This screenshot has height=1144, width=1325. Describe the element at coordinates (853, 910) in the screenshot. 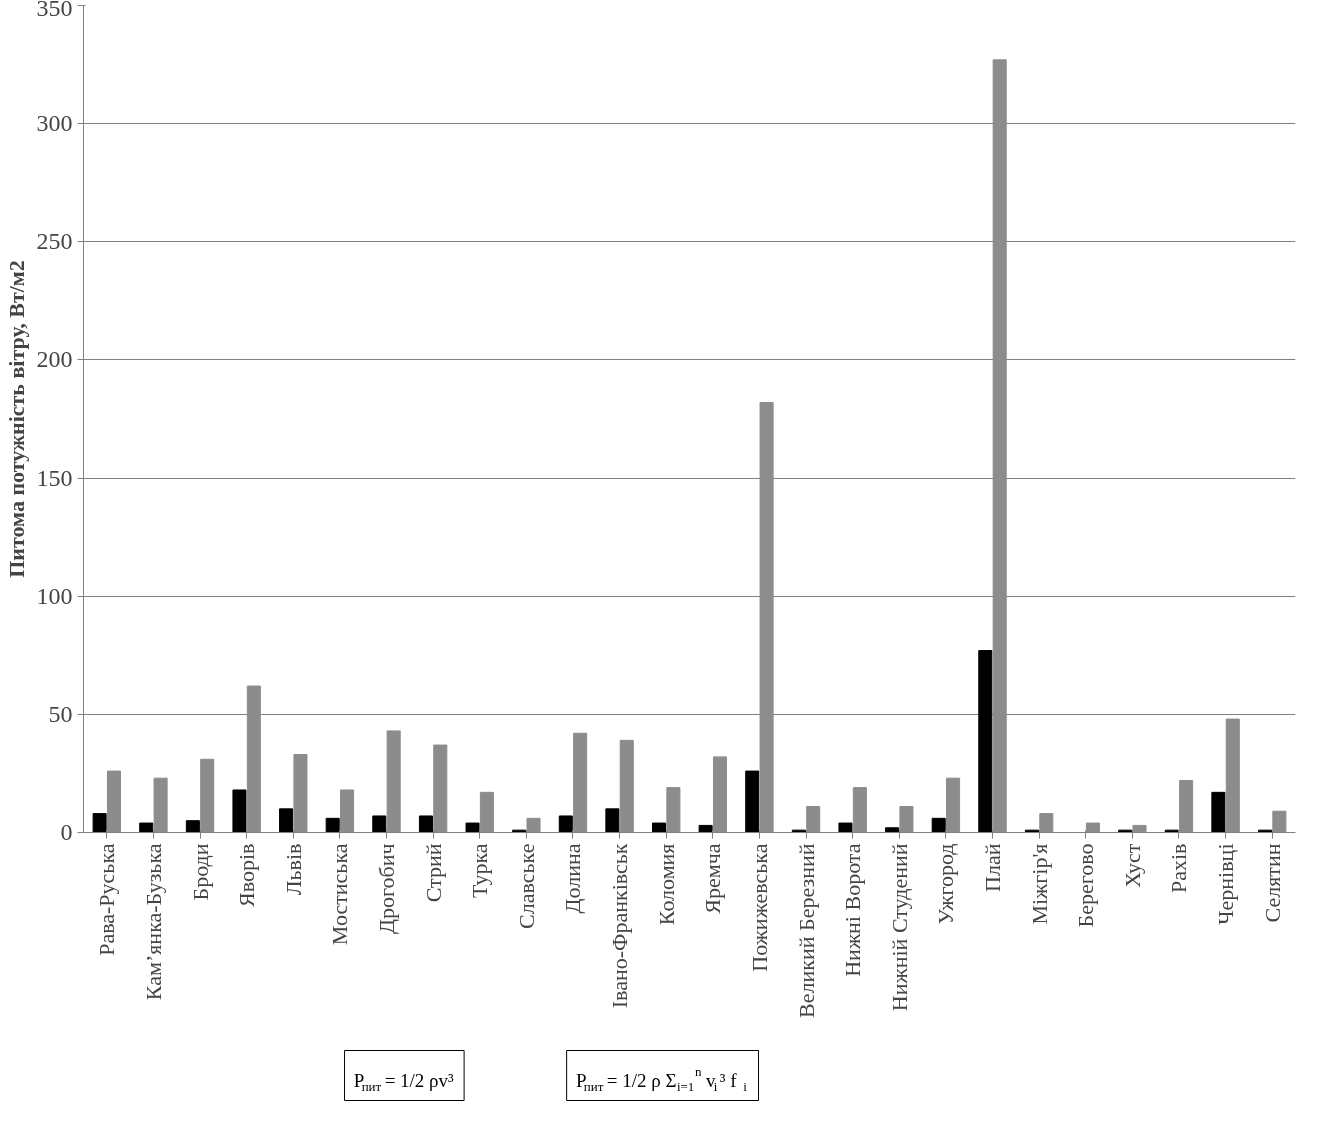

I see `x-tick-label: Нижні Ворота` at that location.